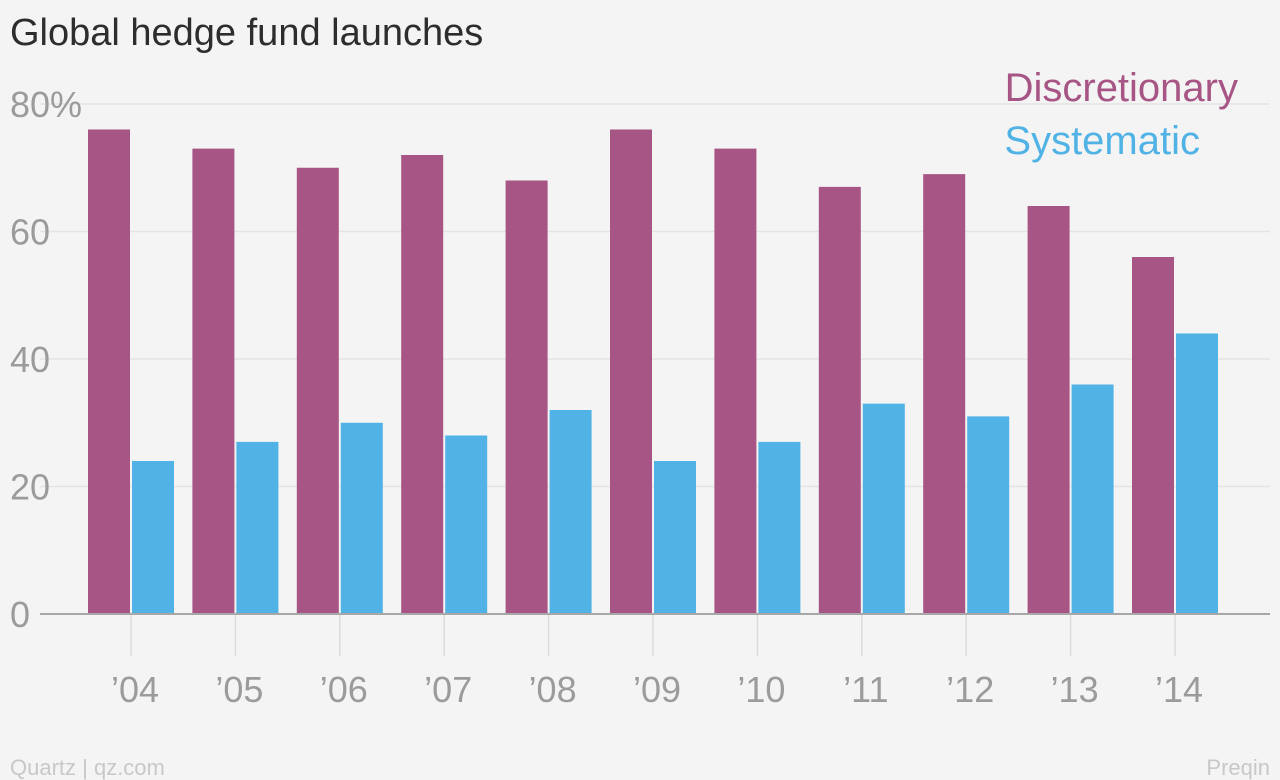 This screenshot has height=780, width=1280. What do you see at coordinates (30, 359) in the screenshot?
I see `y-tick-label: 40` at bounding box center [30, 359].